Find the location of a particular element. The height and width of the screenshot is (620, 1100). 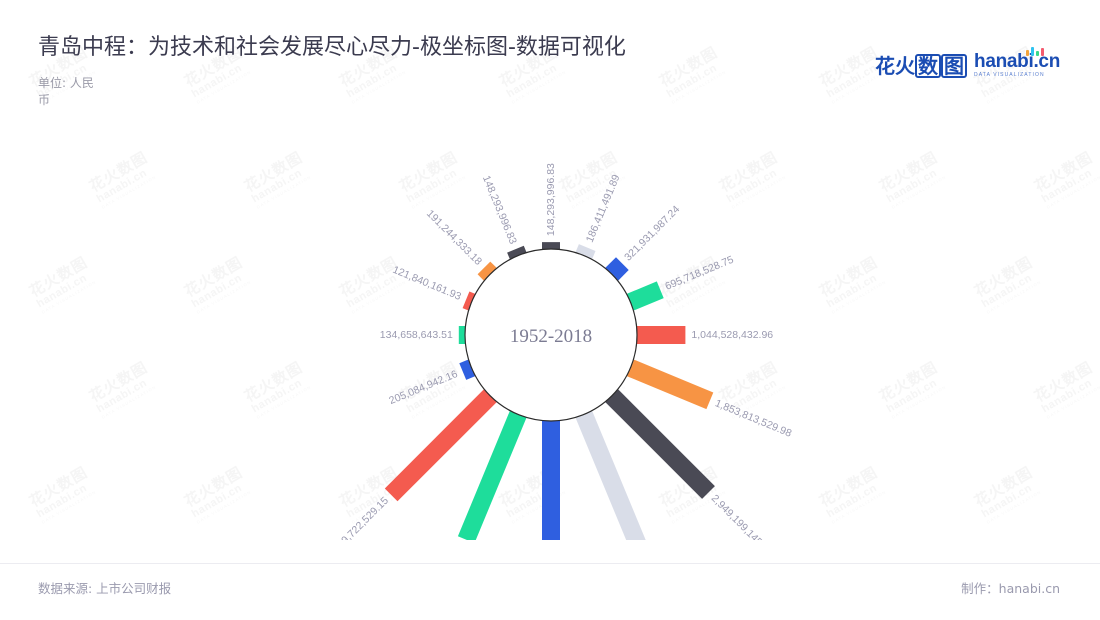

logo-en-text: hanabi.cn is located at coordinates (1017, 61).